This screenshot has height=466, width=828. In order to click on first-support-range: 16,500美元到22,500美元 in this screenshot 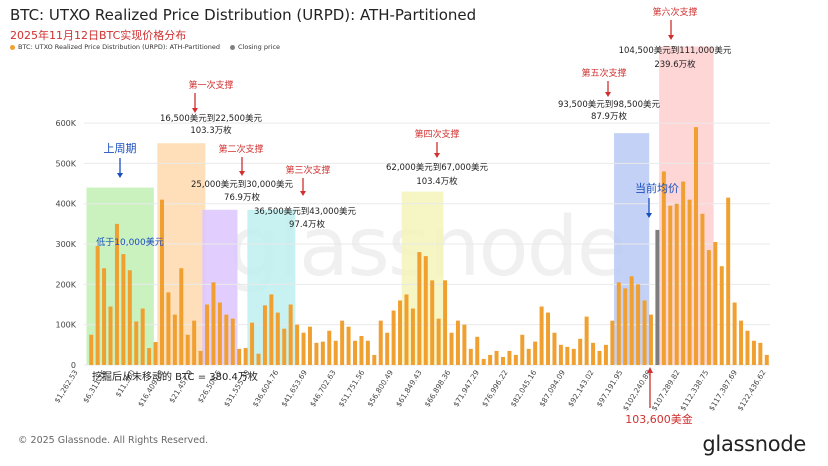, I will do `click(211, 118)`.